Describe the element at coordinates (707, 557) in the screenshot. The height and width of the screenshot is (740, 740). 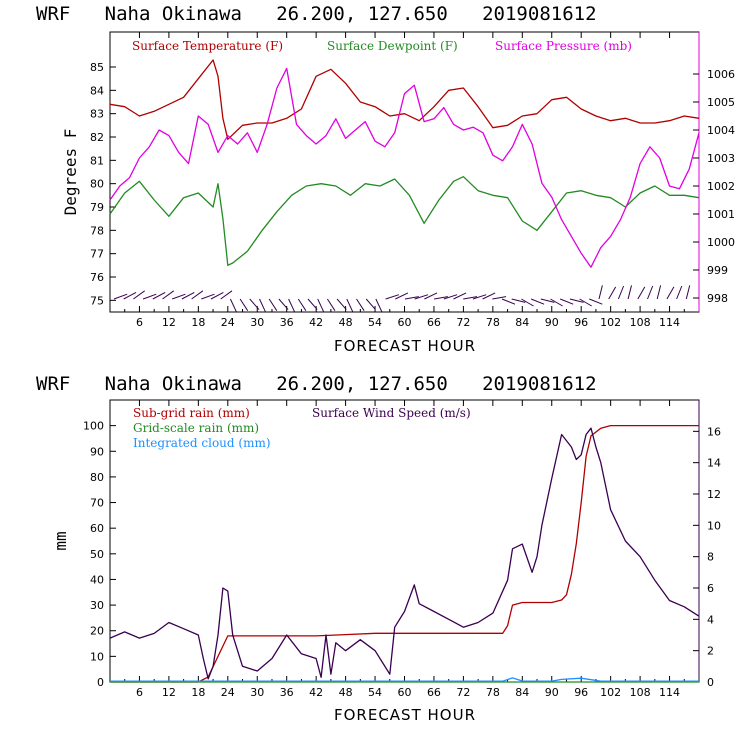
I see `bottom-y2-ticks: 0 2 4 6 8 10 12 14 16` at that location.